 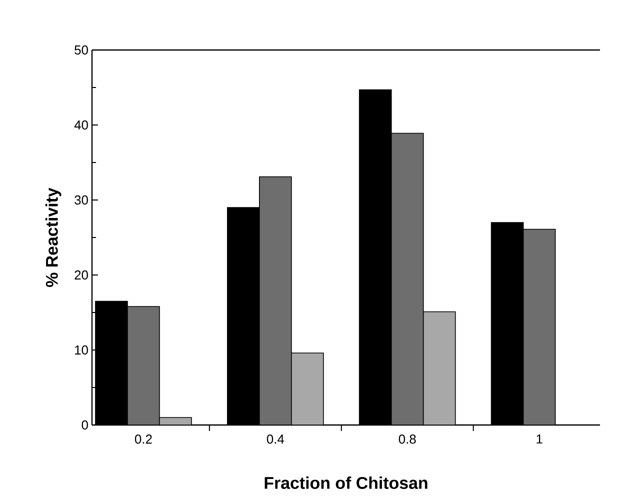 I want to click on y-tick-label: 40, so click(x=81, y=125).